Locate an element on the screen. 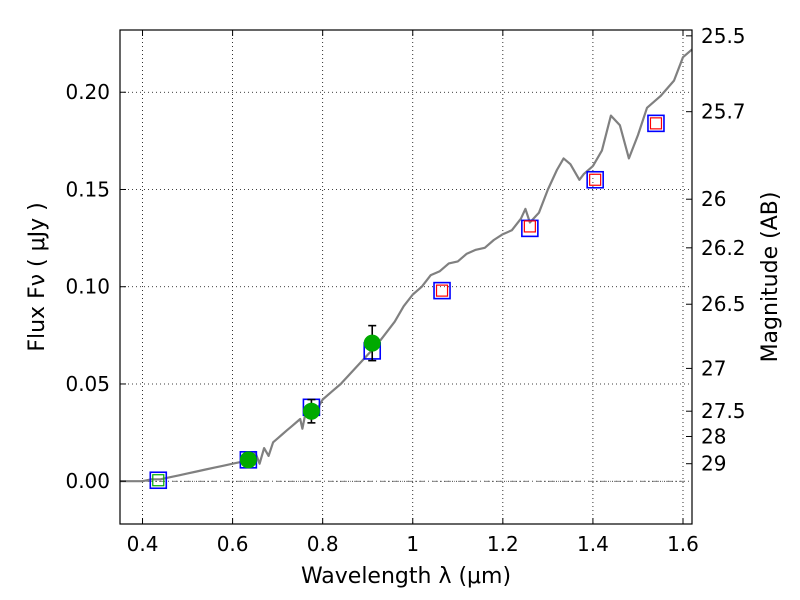  series-detections is located at coordinates (310, 396).